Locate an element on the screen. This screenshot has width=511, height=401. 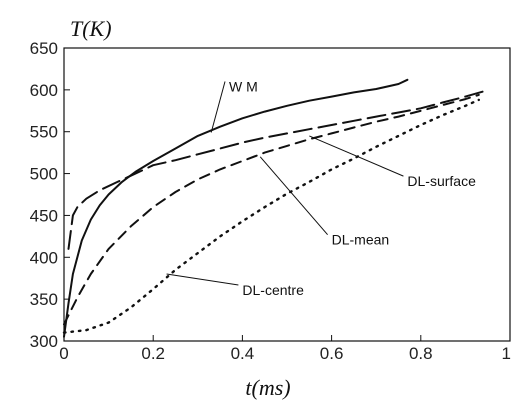
x-tick-label: 0.4 is located at coordinates (243, 353).